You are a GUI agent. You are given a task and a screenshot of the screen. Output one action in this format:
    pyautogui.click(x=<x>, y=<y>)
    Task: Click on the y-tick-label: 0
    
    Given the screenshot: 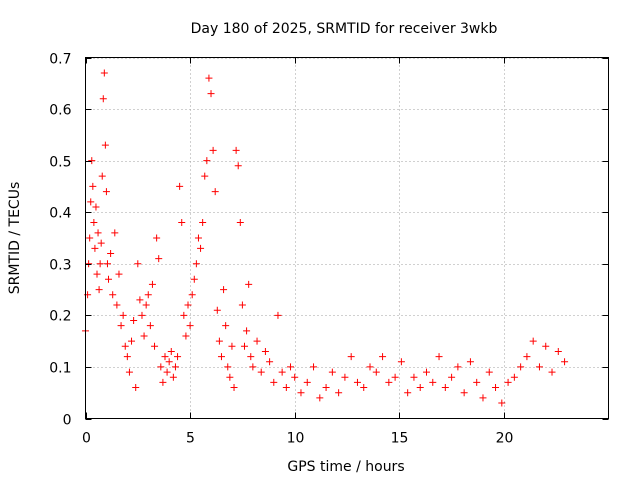 What is the action you would take?
    pyautogui.click(x=67, y=421)
    